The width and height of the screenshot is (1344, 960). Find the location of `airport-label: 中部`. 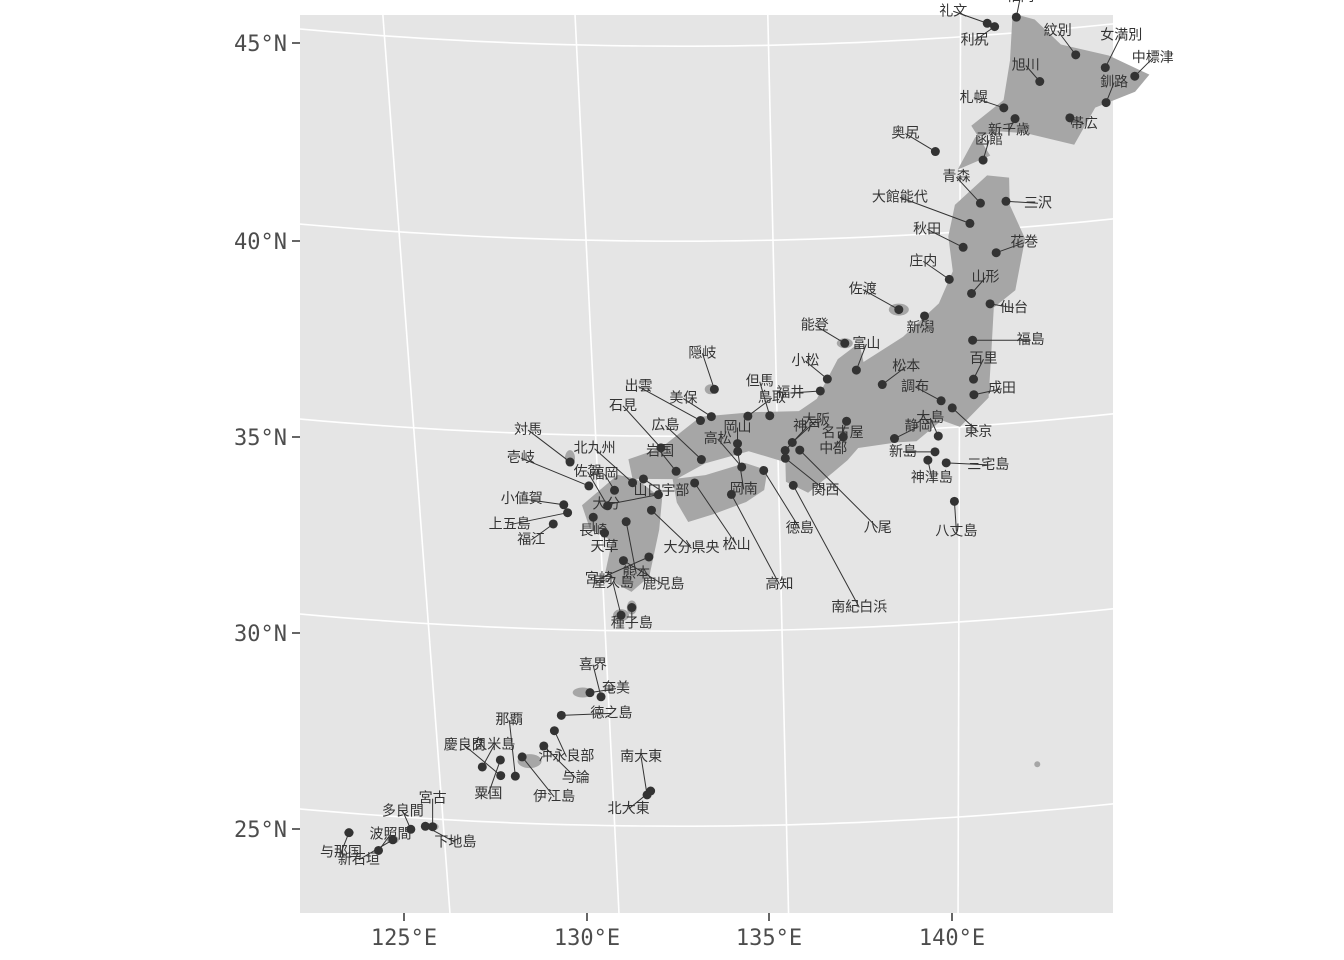

airport-label: 中部 is located at coordinates (833, 449).